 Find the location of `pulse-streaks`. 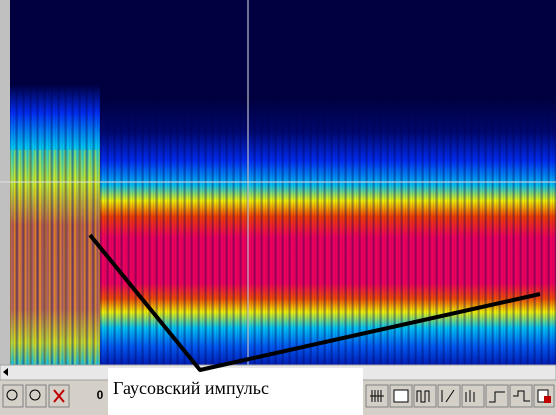

pulse-streaks is located at coordinates (55, 225).